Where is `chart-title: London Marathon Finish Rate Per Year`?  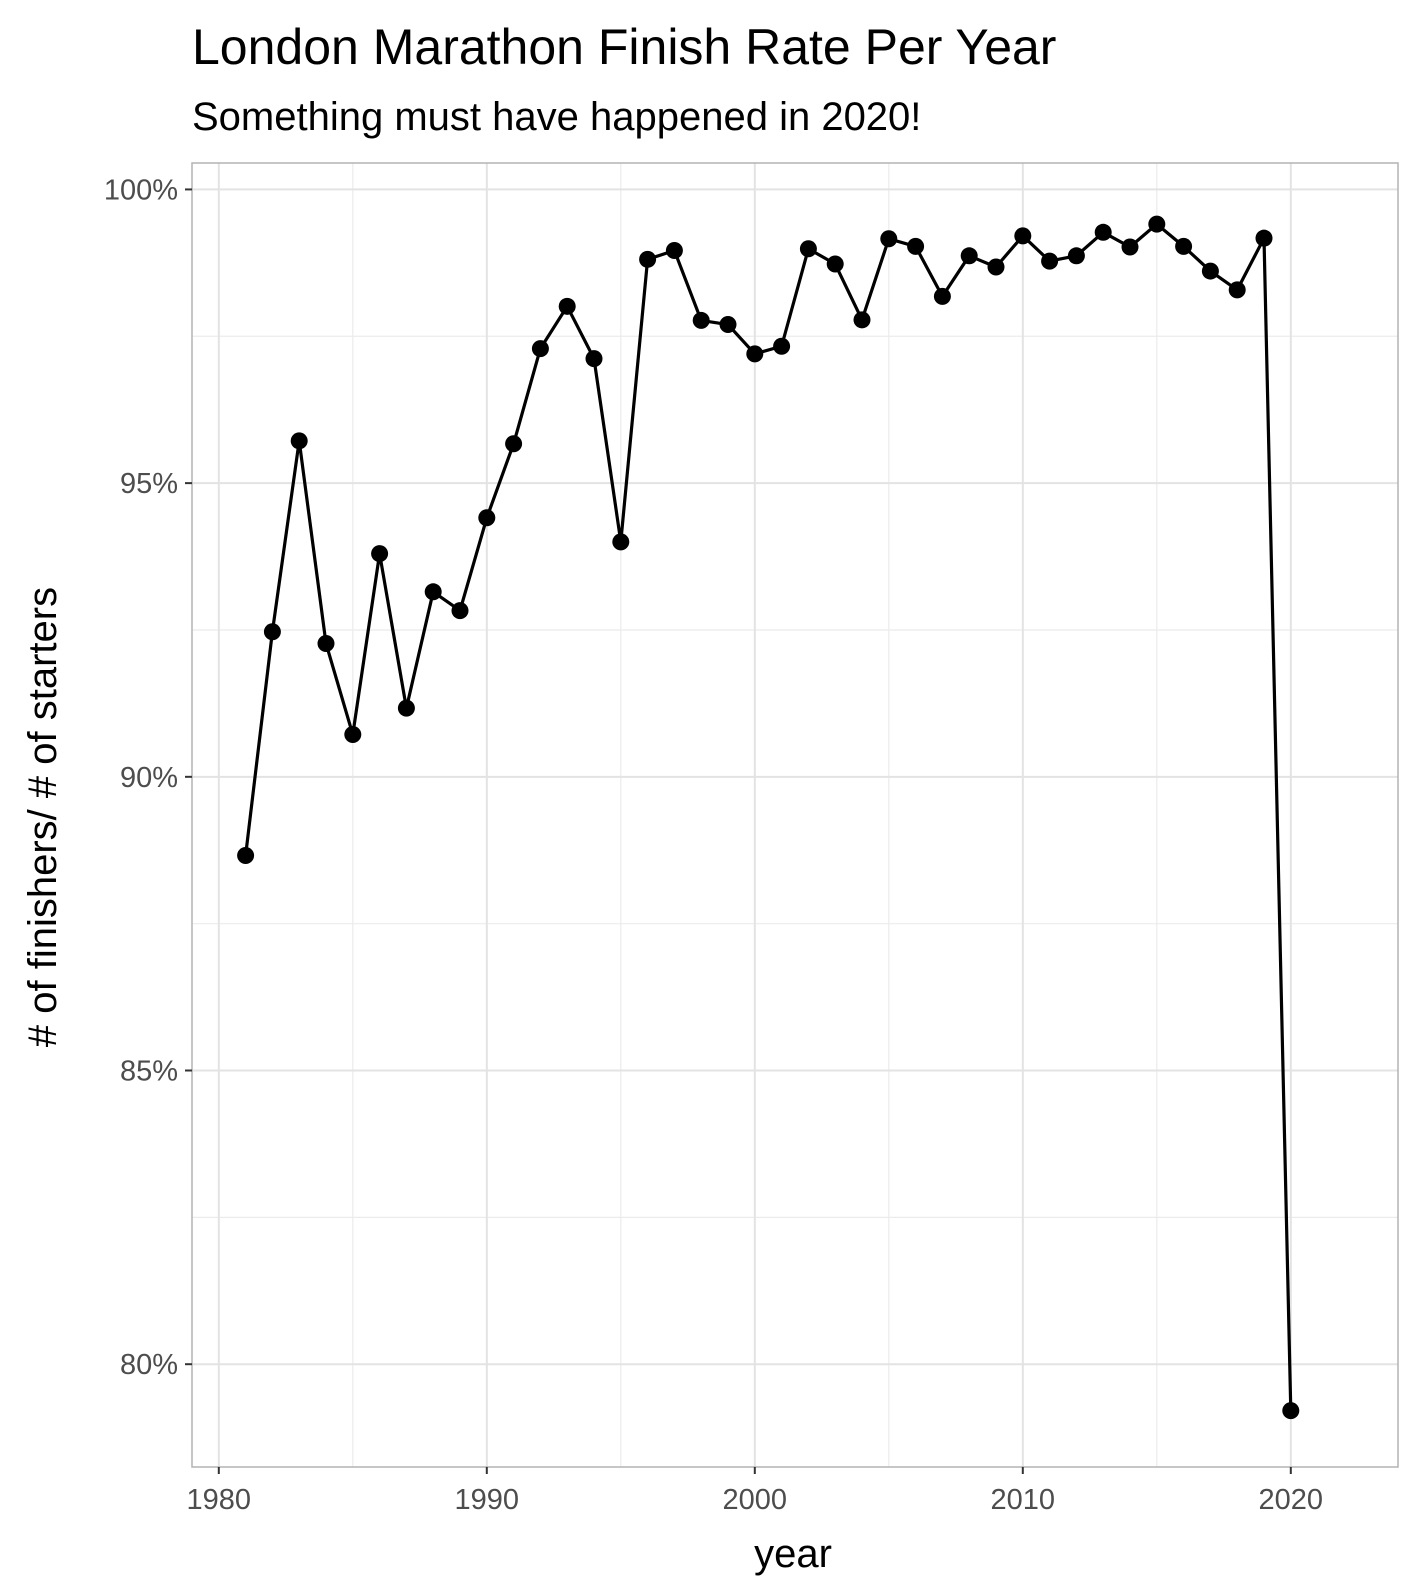
chart-title: London Marathon Finish Rate Per Year is located at coordinates (624, 47).